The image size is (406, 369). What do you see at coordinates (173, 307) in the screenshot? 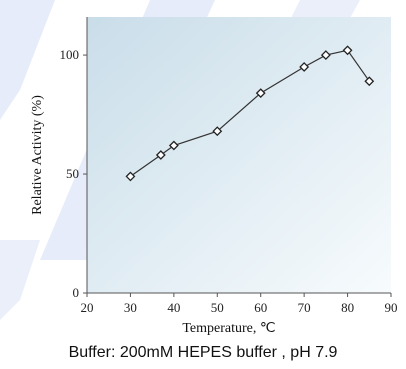
I see `x-tick-label: 40` at bounding box center [173, 307].